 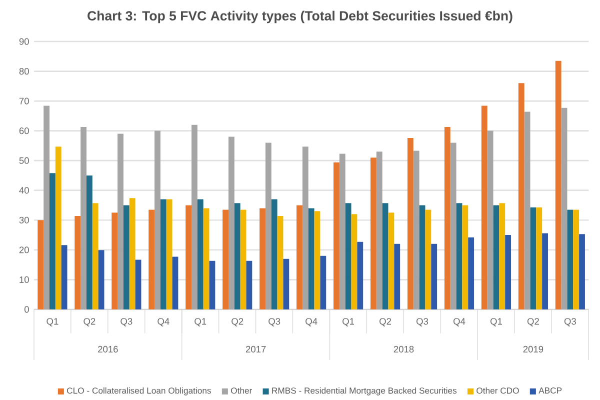 What do you see at coordinates (364, 391) in the screenshot?
I see `legend-label: RMBS - Residential Mortgage Backed Securities` at bounding box center [364, 391].